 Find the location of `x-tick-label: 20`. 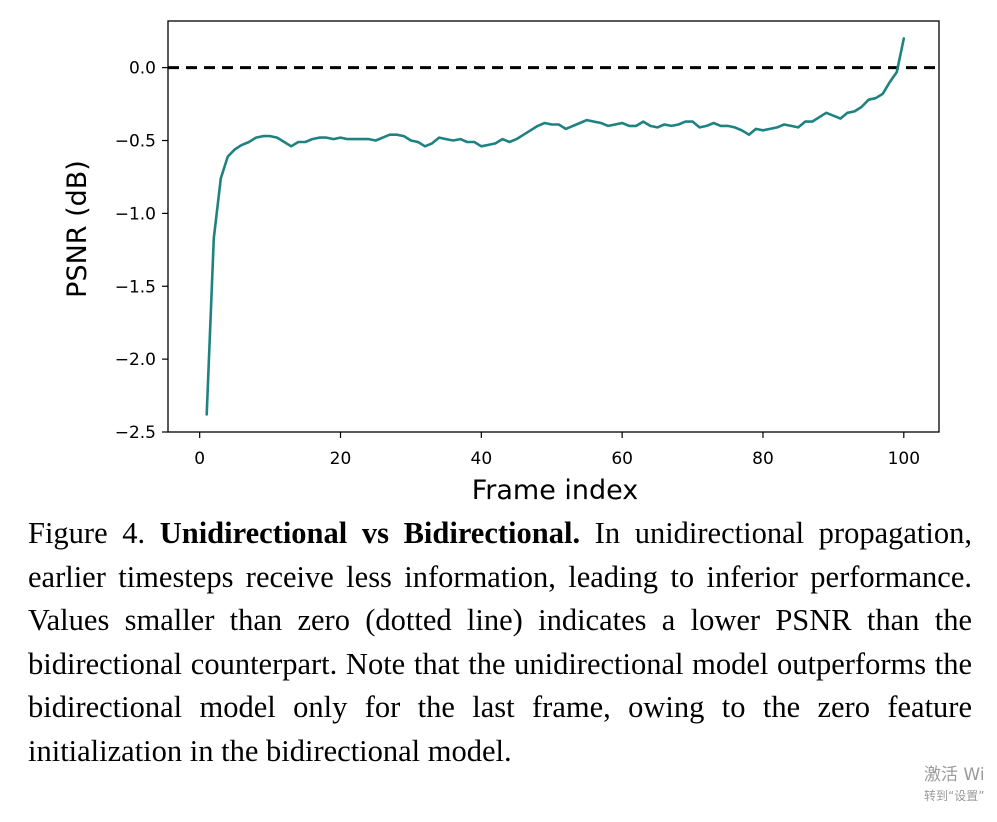

x-tick-label: 20 is located at coordinates (341, 459).